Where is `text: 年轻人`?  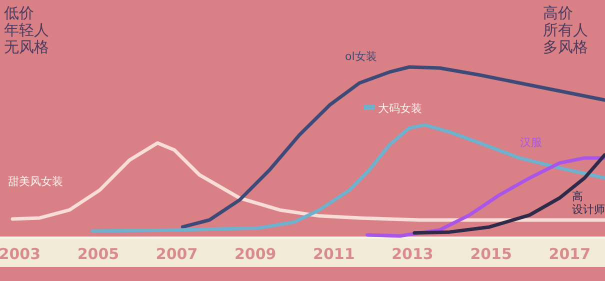 text: 年轻人 is located at coordinates (26, 30).